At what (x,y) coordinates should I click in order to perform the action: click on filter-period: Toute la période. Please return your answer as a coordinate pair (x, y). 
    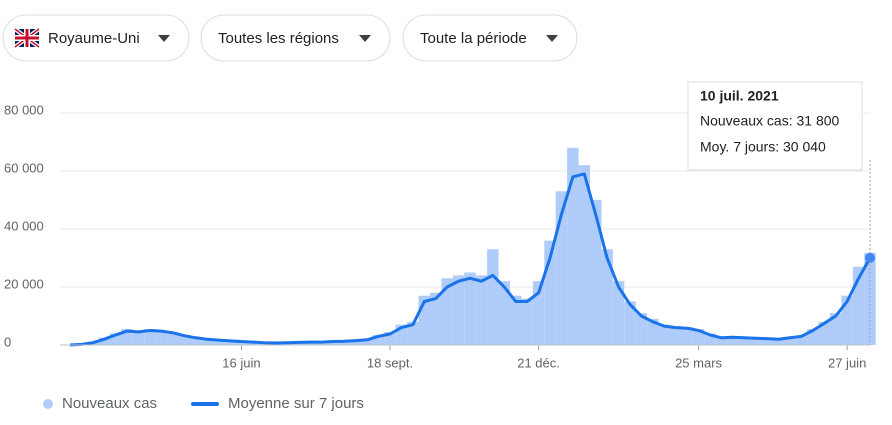
    Looking at the image, I should click on (490, 38).